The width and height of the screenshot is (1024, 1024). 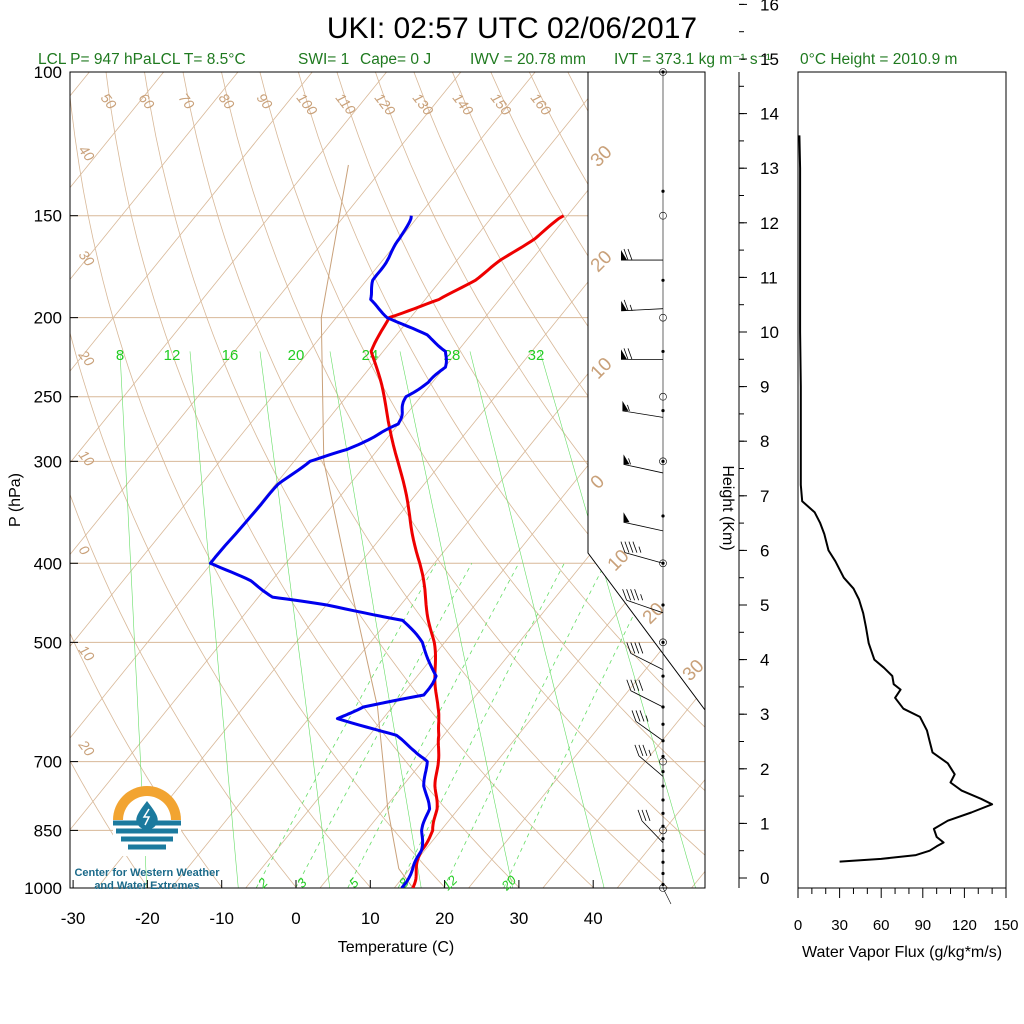 I want to click on y-tick-label: 400, so click(x=48, y=563).